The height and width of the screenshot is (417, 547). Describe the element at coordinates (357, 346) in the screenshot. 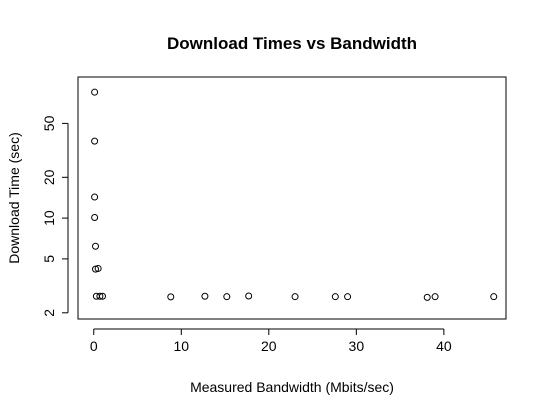

I see `x-tick-label: 30` at that location.